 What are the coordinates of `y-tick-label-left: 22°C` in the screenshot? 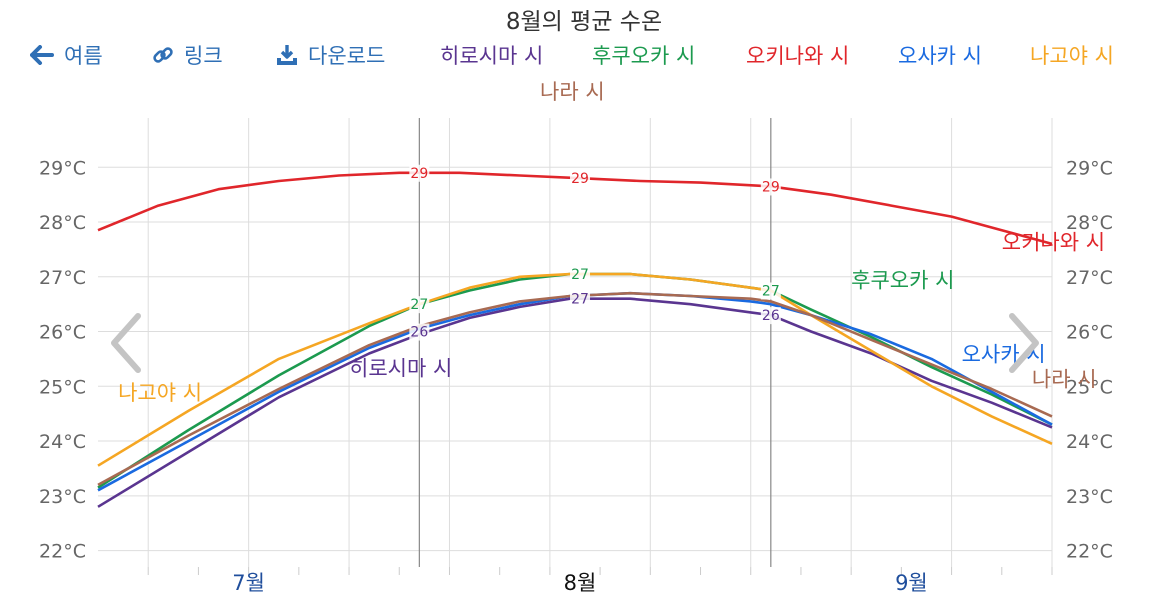 It's located at (62, 552).